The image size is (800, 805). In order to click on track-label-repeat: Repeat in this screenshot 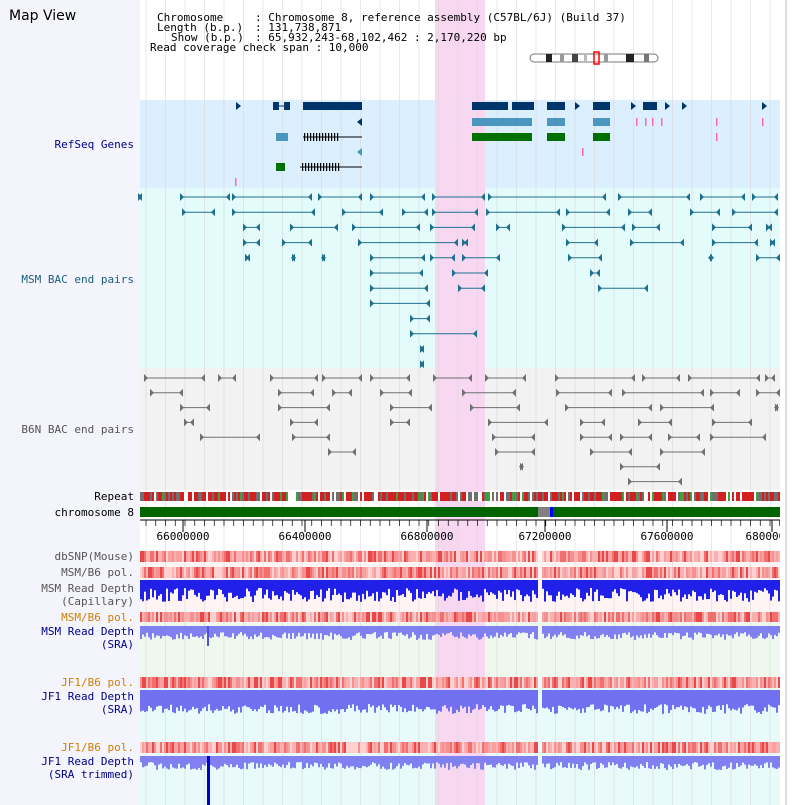, I will do `click(114, 496)`.